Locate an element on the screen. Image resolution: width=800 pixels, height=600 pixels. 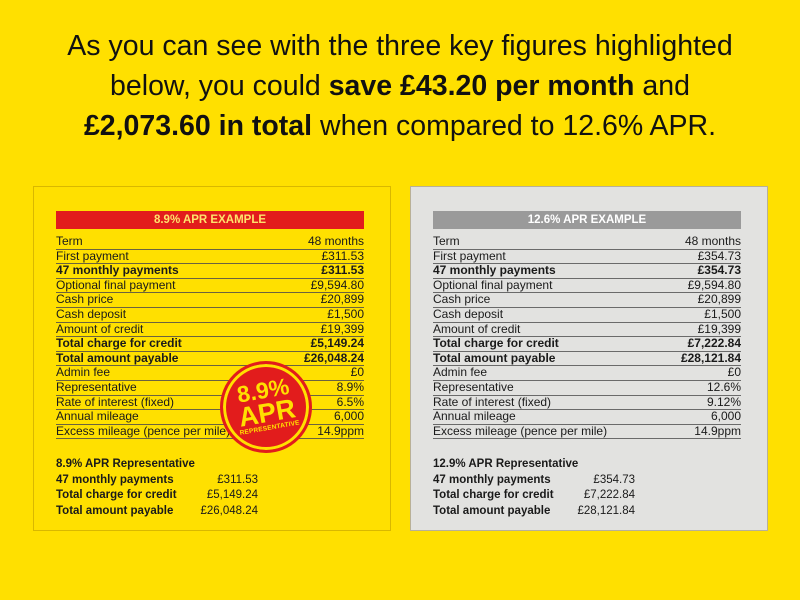
table-row: Representative 12.6% is located at coordinates (587, 388).